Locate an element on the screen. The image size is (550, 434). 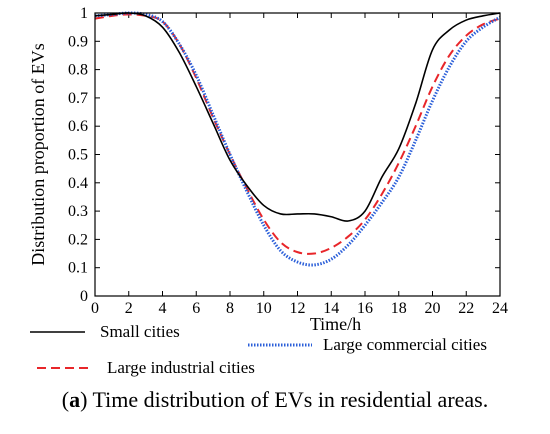
y-tick-label: 0.1 is located at coordinates (78, 268).